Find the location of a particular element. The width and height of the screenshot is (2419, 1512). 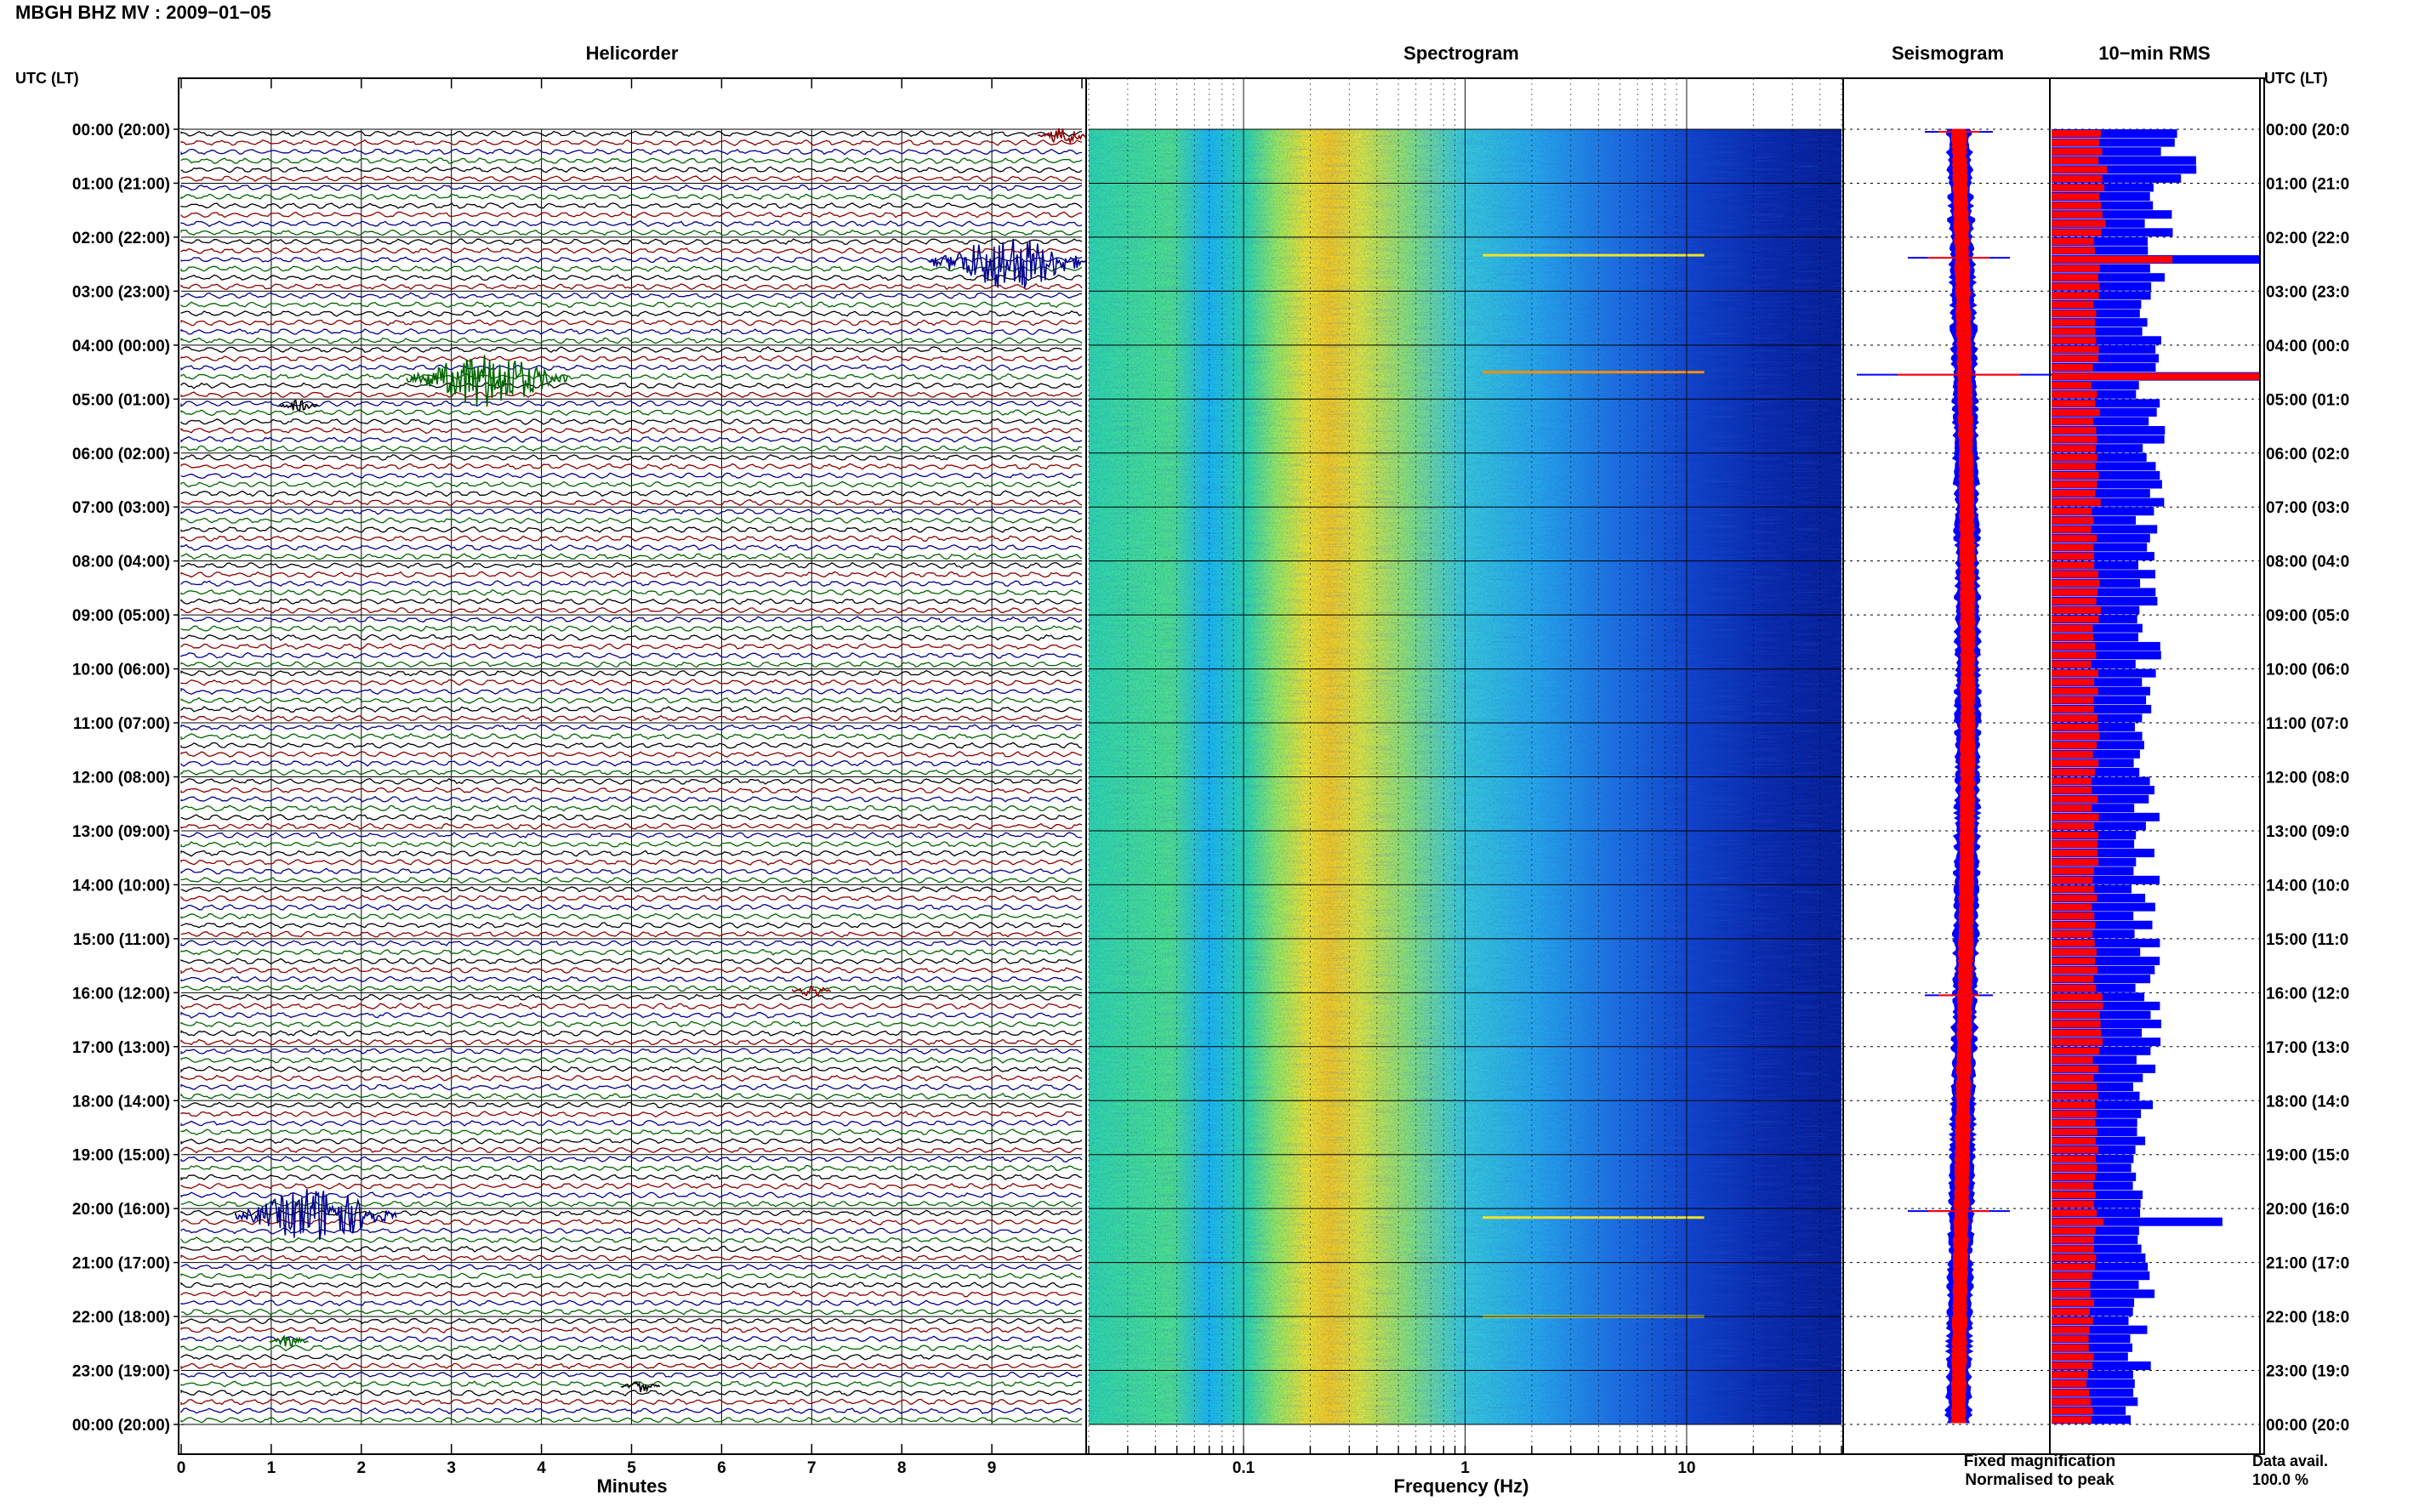

time-tick-left: 06:00 (02:00) is located at coordinates (121, 454).